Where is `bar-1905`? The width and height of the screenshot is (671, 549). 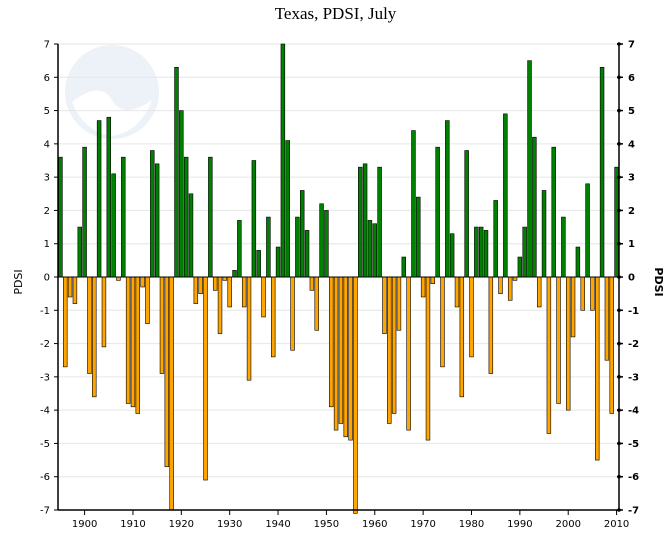 bar-1905 is located at coordinates (108, 197).